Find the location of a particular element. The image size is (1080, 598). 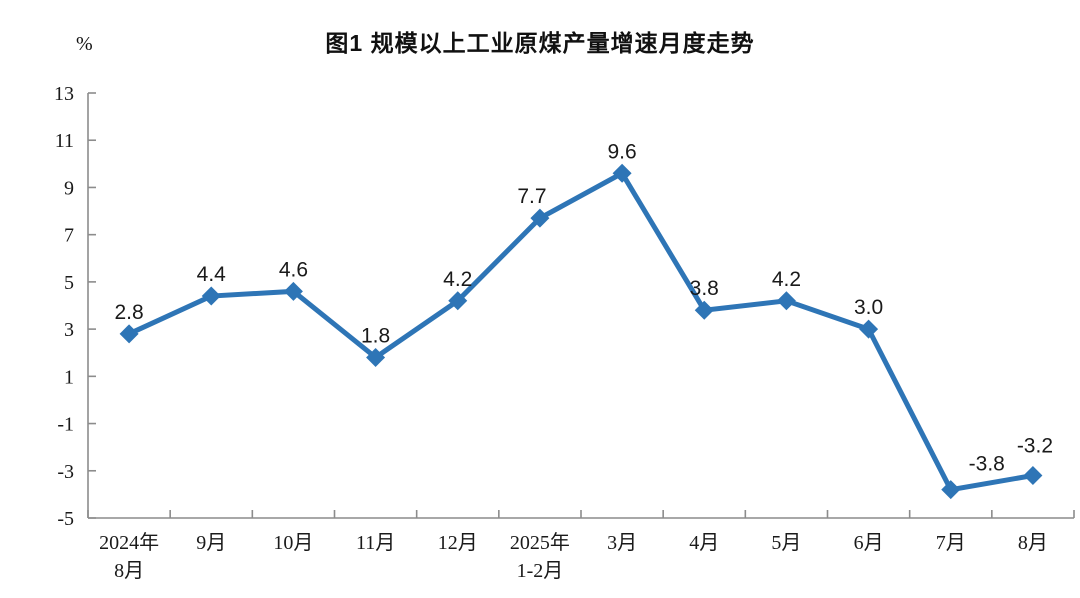

x-category-label: 6月 is located at coordinates (869, 543).